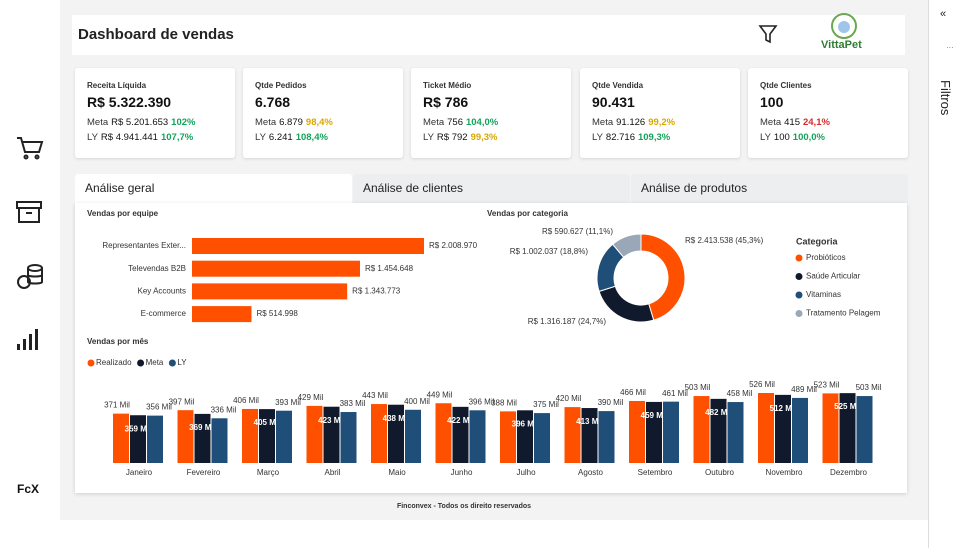  What do you see at coordinates (827, 385) in the screenshot?
I see `data-label: 523 Mil` at bounding box center [827, 385].